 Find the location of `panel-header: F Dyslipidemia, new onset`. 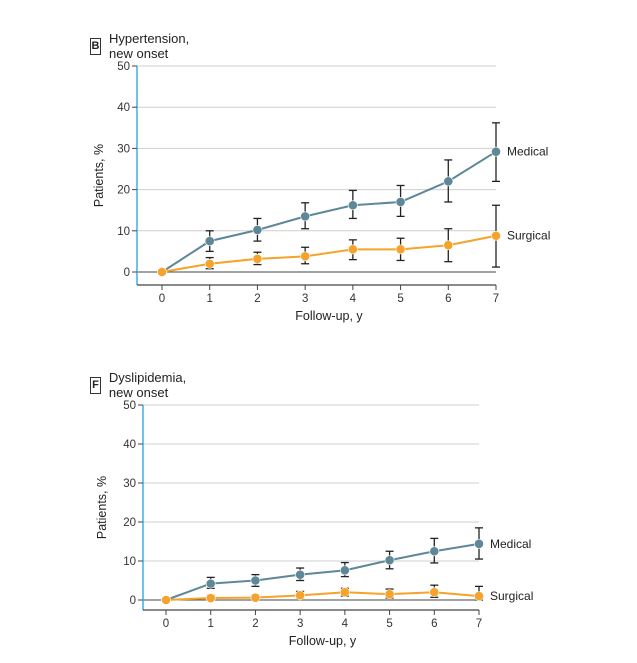

panel-header: F Dyslipidemia, new onset is located at coordinates (141, 385).